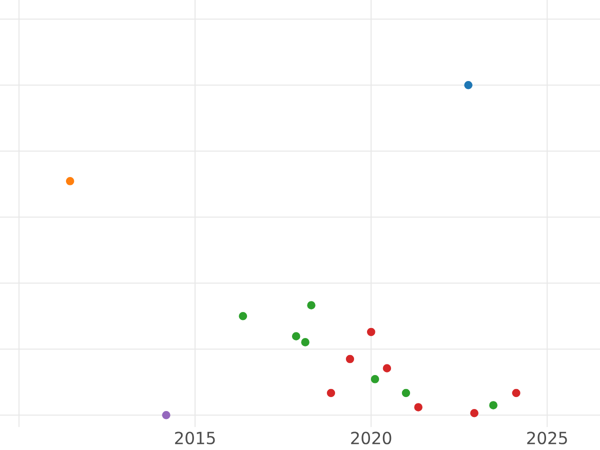 The width and height of the screenshot is (600, 450). Describe the element at coordinates (195, 438) in the screenshot. I see `x-tick-label: 2015` at that location.